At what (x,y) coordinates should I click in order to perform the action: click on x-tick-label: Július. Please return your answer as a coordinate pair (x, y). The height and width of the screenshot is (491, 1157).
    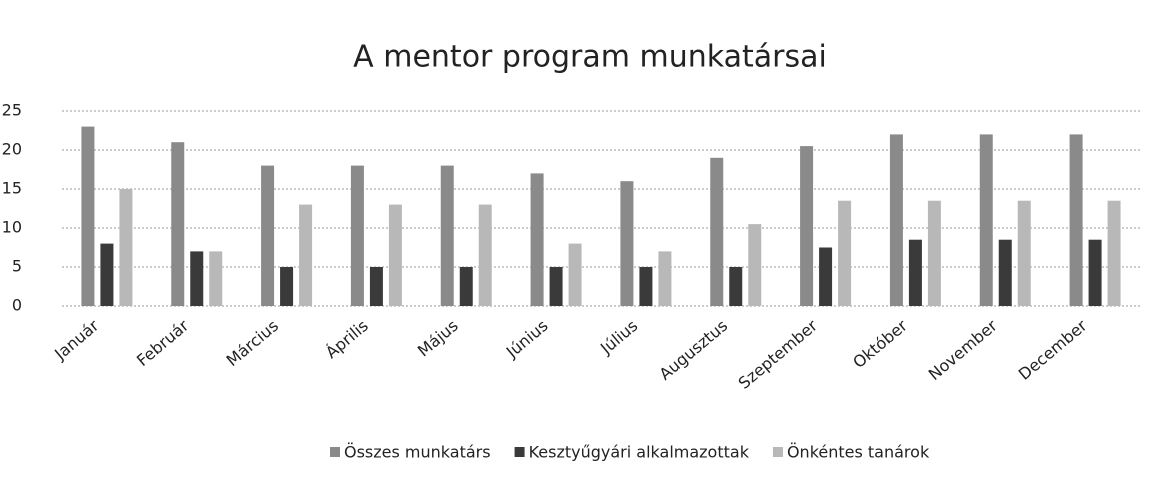
    Looking at the image, I should click on (618, 337).